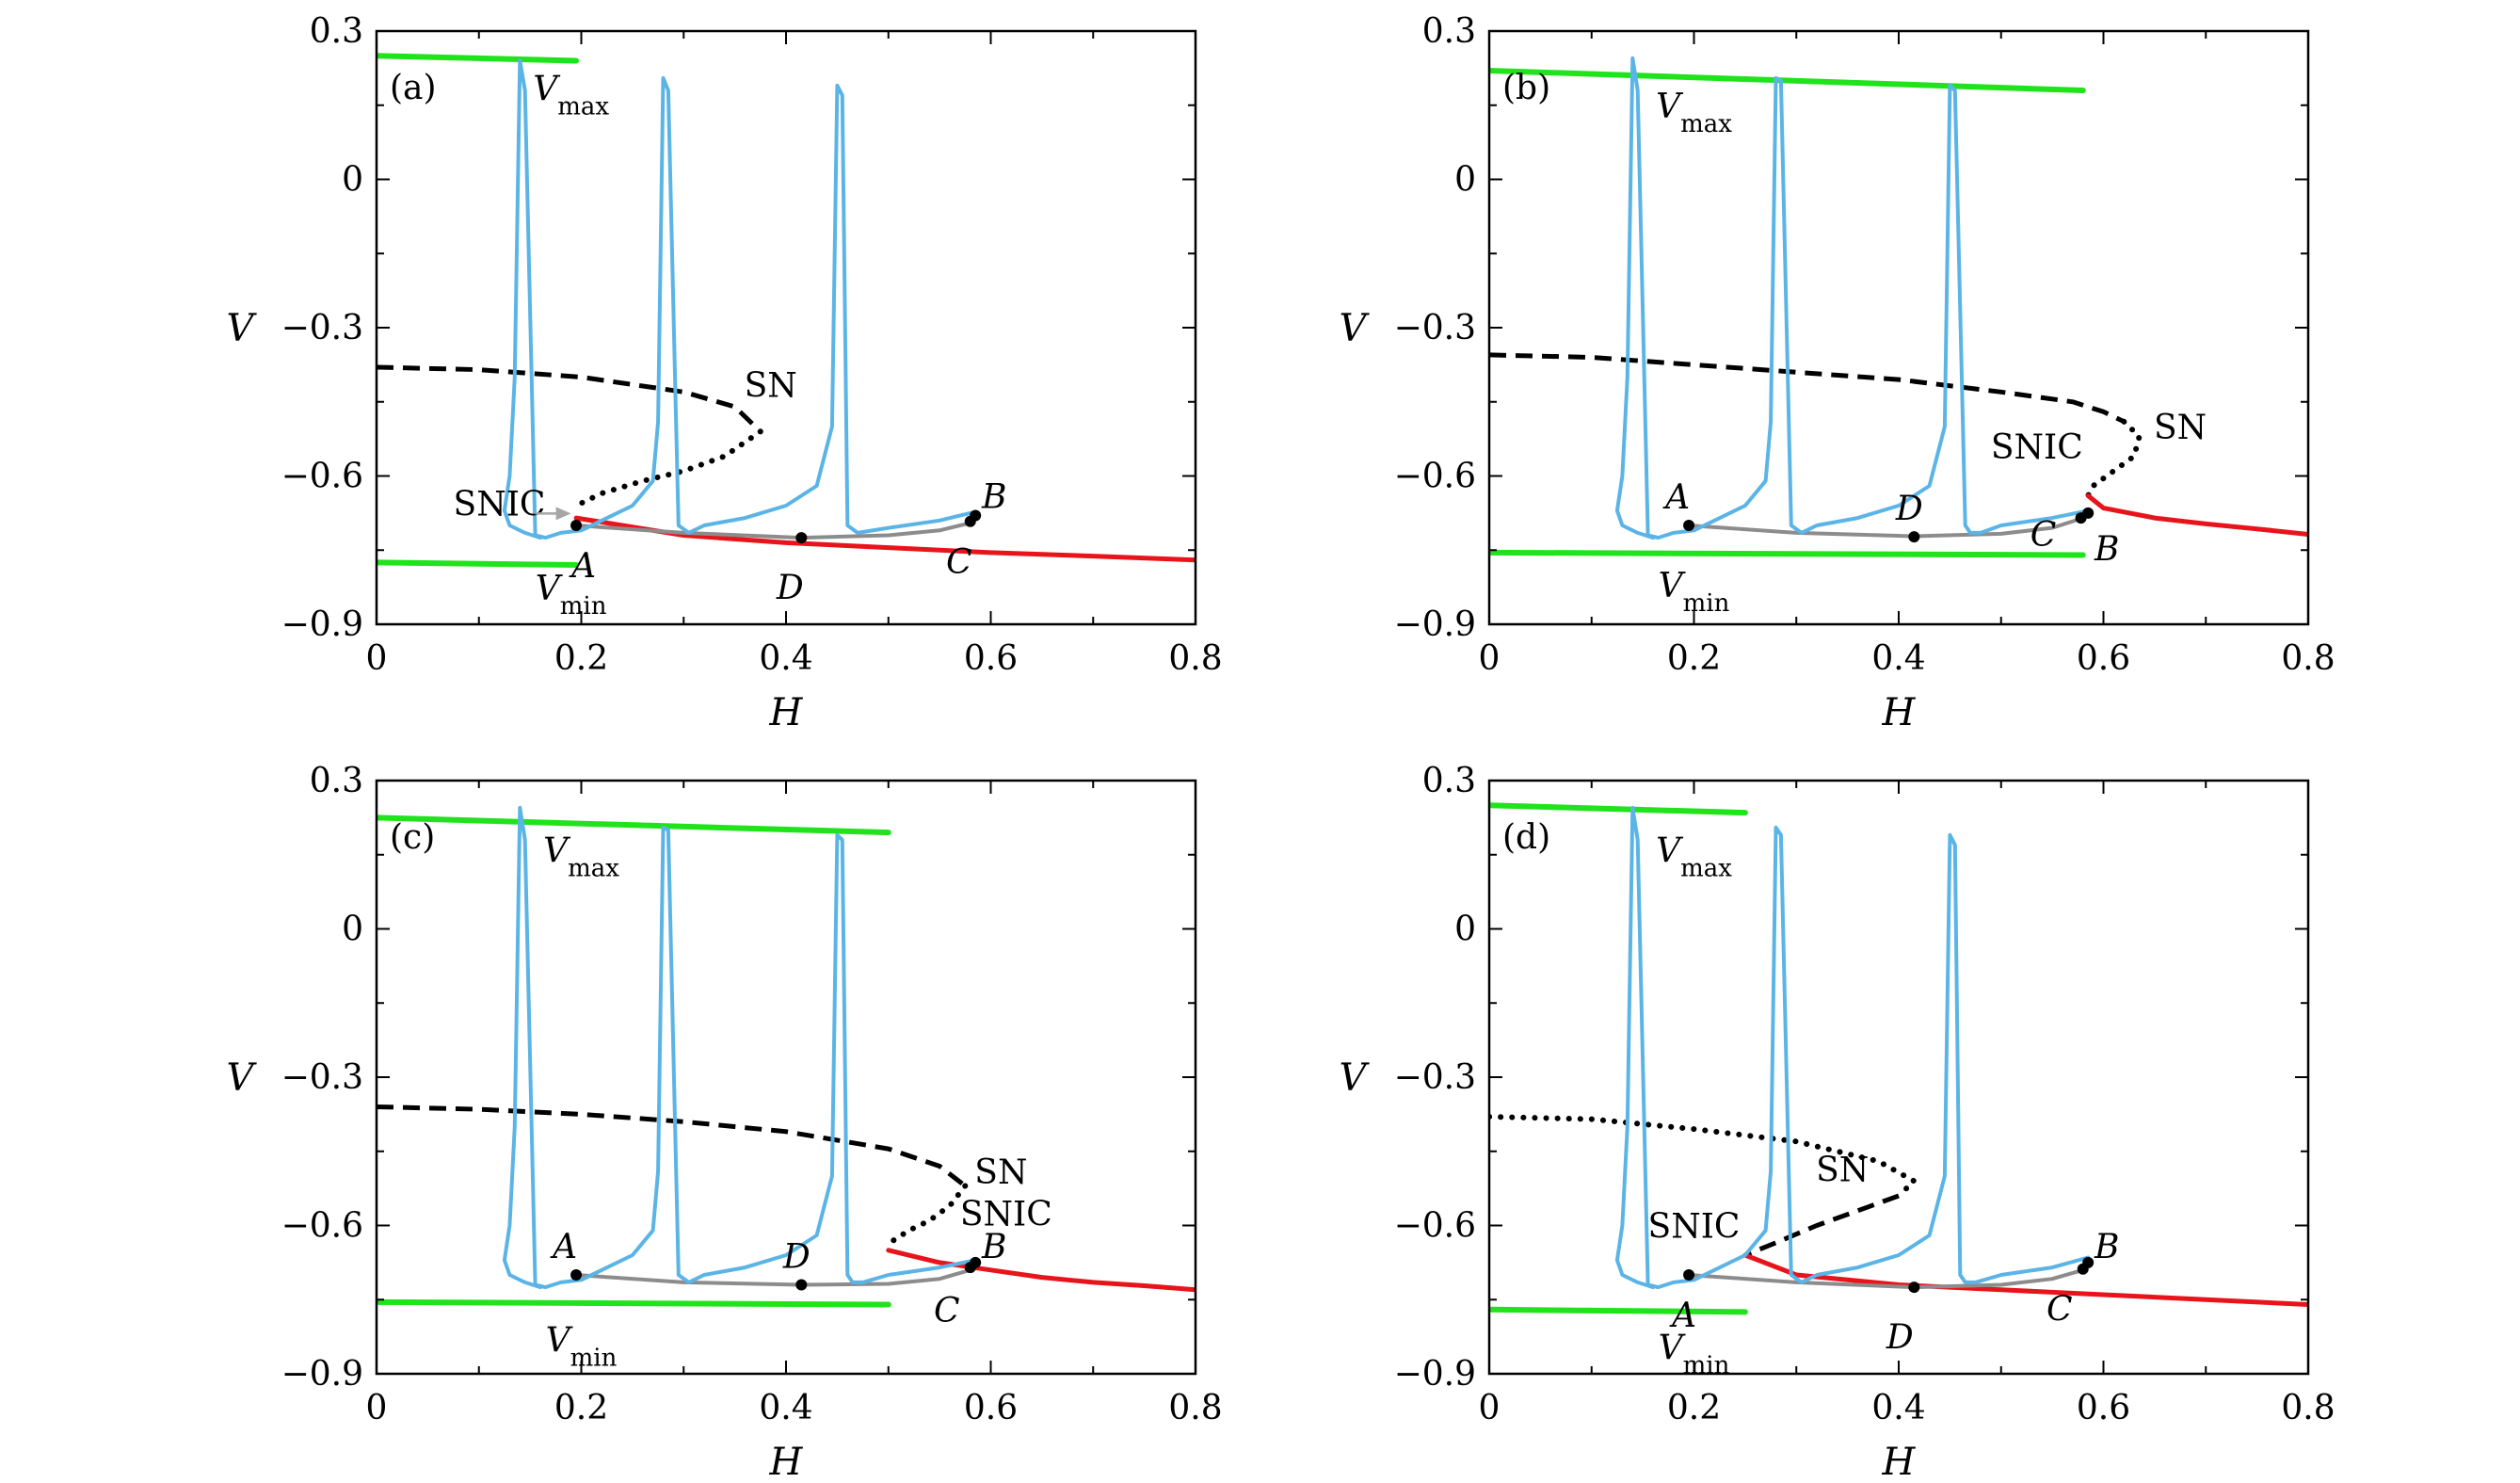 The width and height of the screenshot is (2520, 1483). What do you see at coordinates (1682, 1316) in the screenshot?
I see `point-label-A: A` at bounding box center [1682, 1316].